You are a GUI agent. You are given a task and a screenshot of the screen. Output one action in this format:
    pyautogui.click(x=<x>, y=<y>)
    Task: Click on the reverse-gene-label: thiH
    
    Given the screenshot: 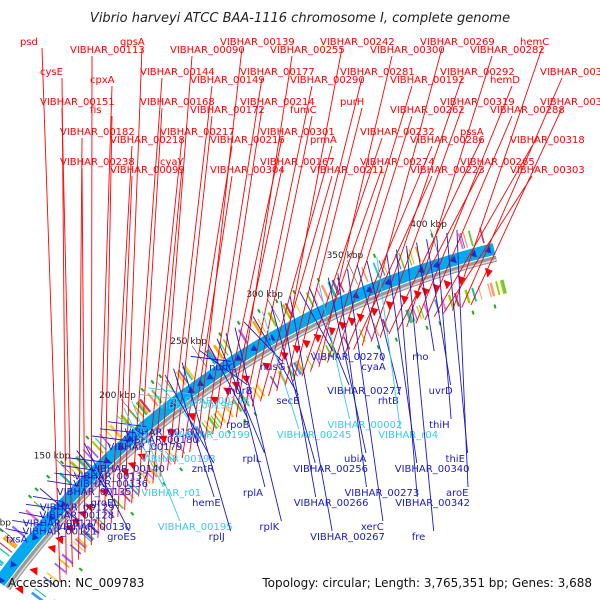 What is the action you would take?
    pyautogui.click(x=439, y=425)
    